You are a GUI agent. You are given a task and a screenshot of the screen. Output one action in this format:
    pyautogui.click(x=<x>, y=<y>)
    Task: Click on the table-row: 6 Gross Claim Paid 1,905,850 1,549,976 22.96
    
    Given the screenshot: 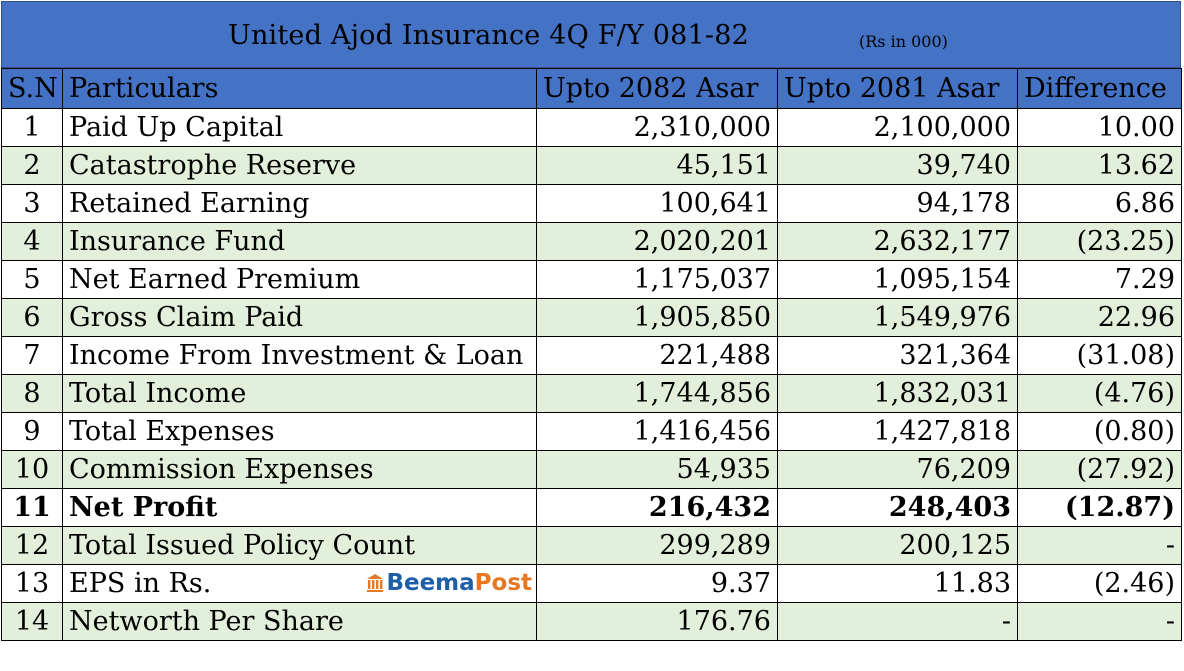 What is the action you would take?
    pyautogui.click(x=591, y=317)
    